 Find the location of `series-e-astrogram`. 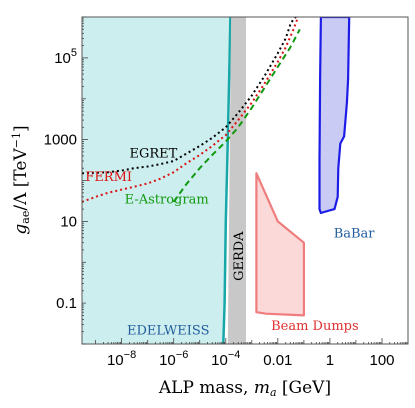

series-e-astrogram is located at coordinates (236, 115).